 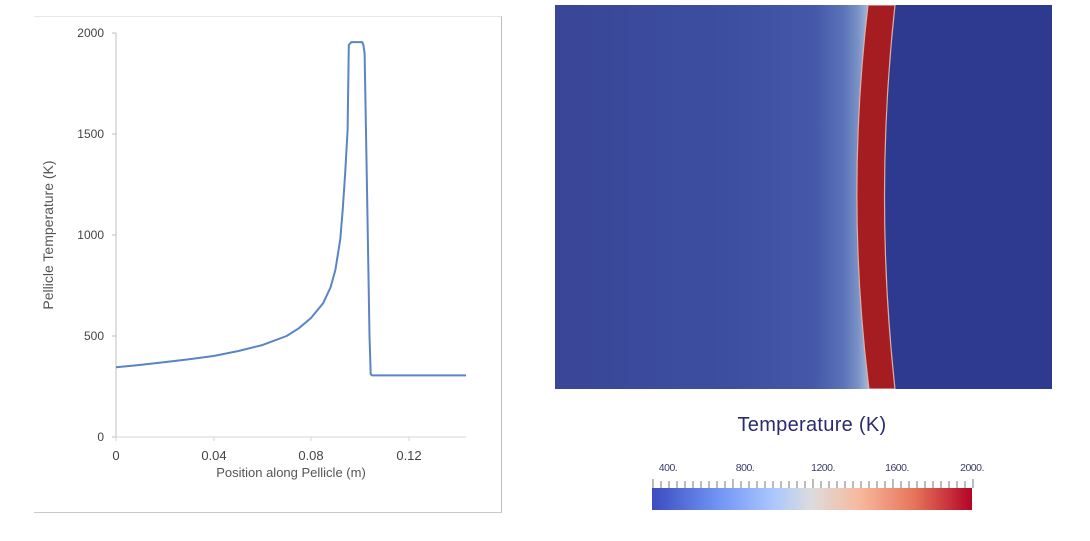 What do you see at coordinates (972, 468) in the screenshot?
I see `colorbar-tick-label: 2000.` at bounding box center [972, 468].